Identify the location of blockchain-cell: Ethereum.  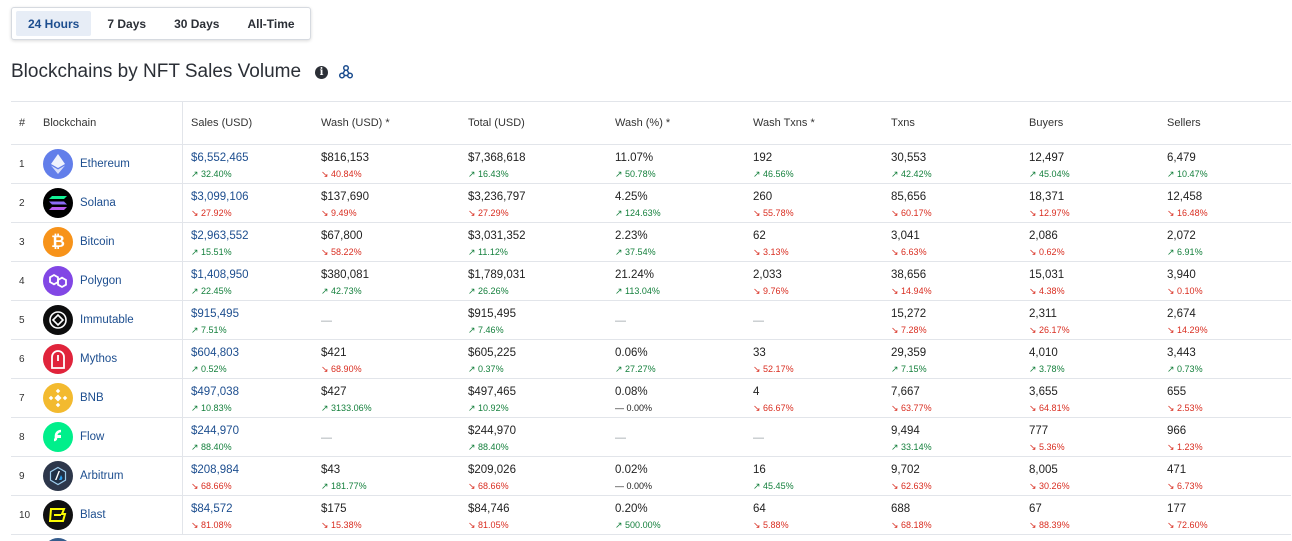
(113, 164).